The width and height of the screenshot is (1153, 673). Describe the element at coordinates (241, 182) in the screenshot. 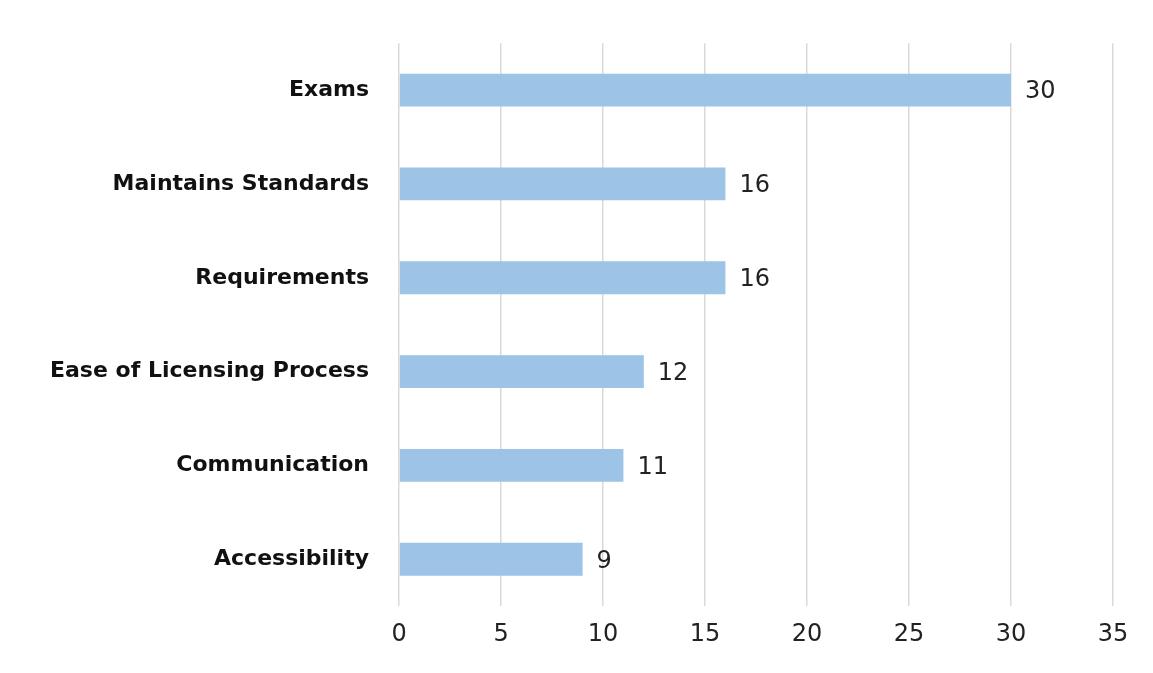

I see `y-tick-label: Maintains Standards` at that location.